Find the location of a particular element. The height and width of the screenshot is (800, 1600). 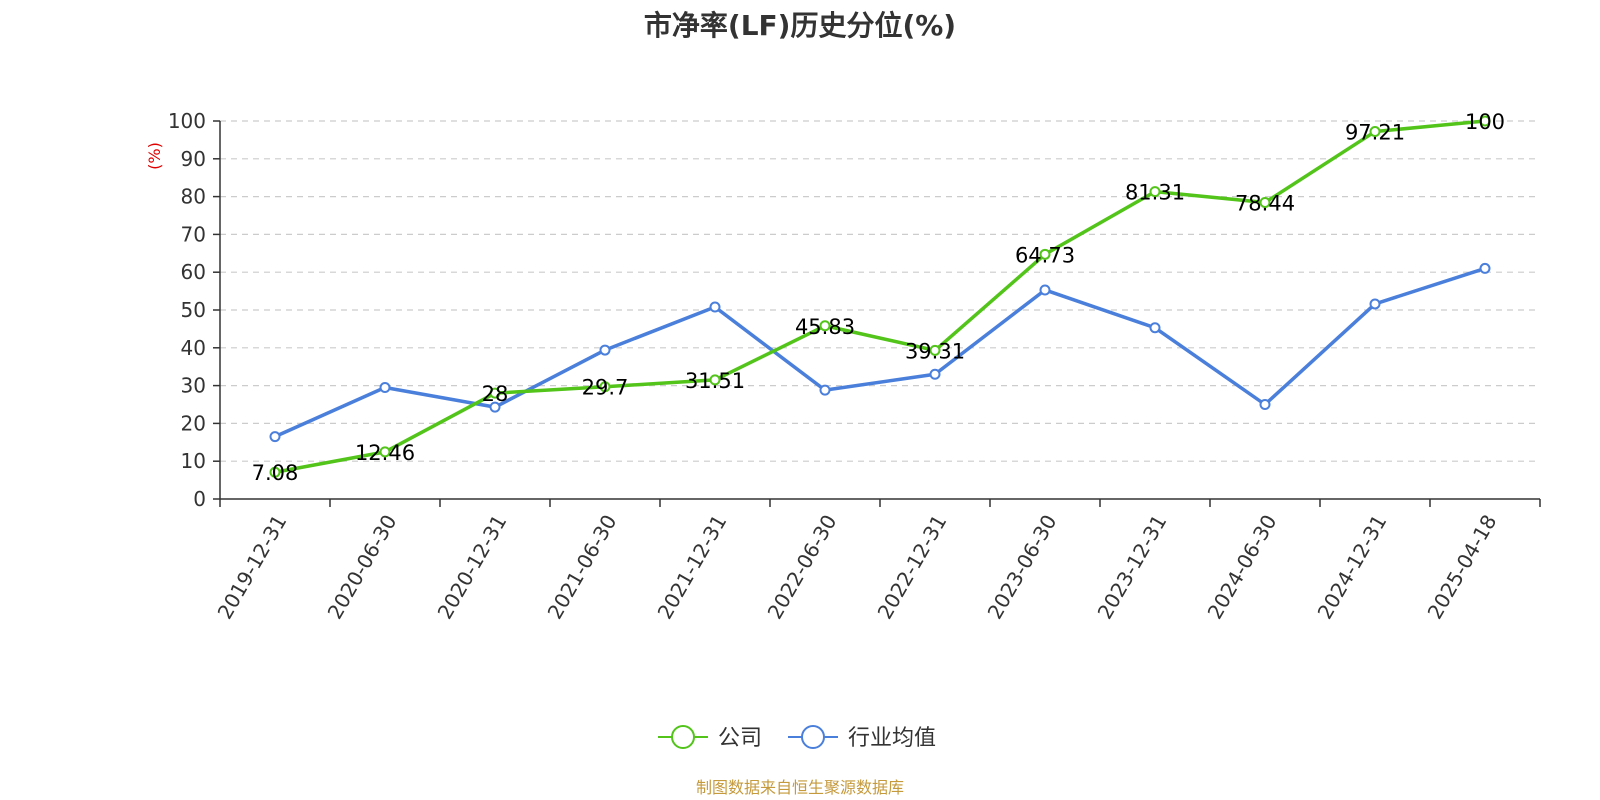

y-tick-label: 80 is located at coordinates (193, 197).